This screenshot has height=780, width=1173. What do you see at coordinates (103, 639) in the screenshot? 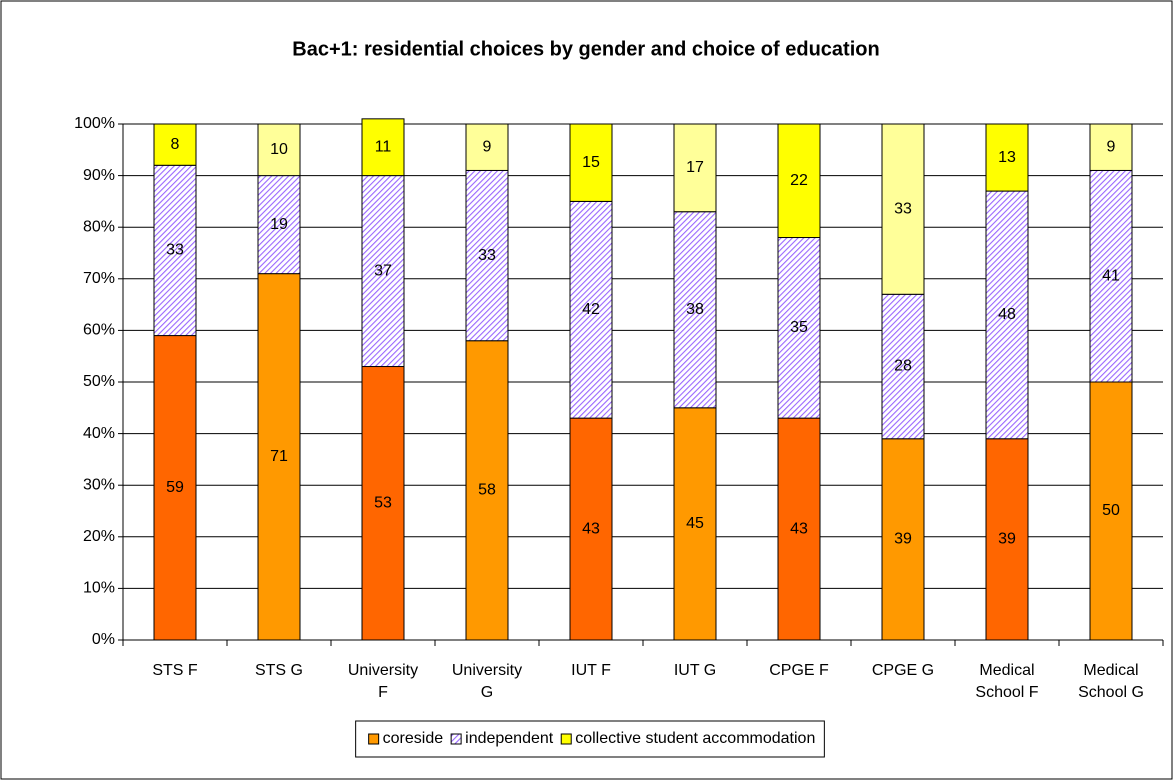
I see `y-tick-label: 0%` at bounding box center [103, 639].